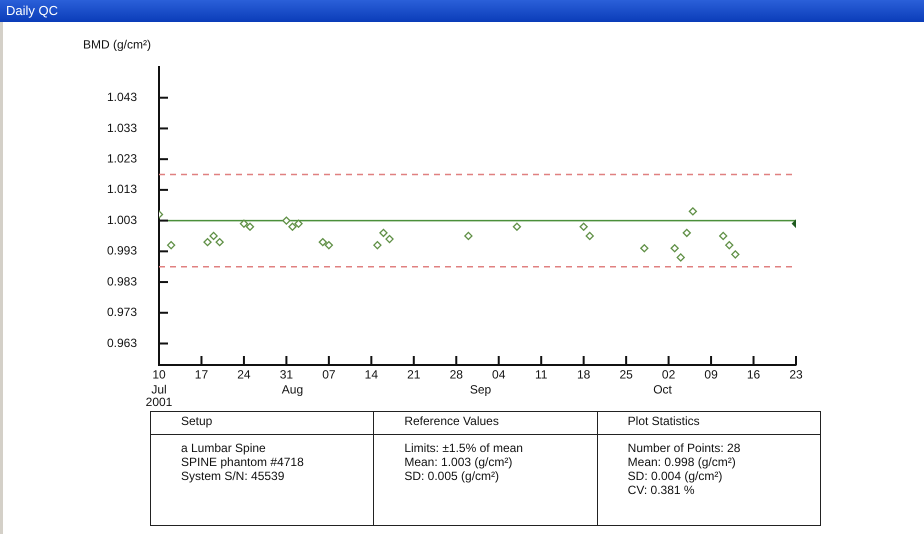 Image resolution: width=924 pixels, height=534 pixels. What do you see at coordinates (122, 189) in the screenshot?
I see `y-tick-label: 1.013` at bounding box center [122, 189].